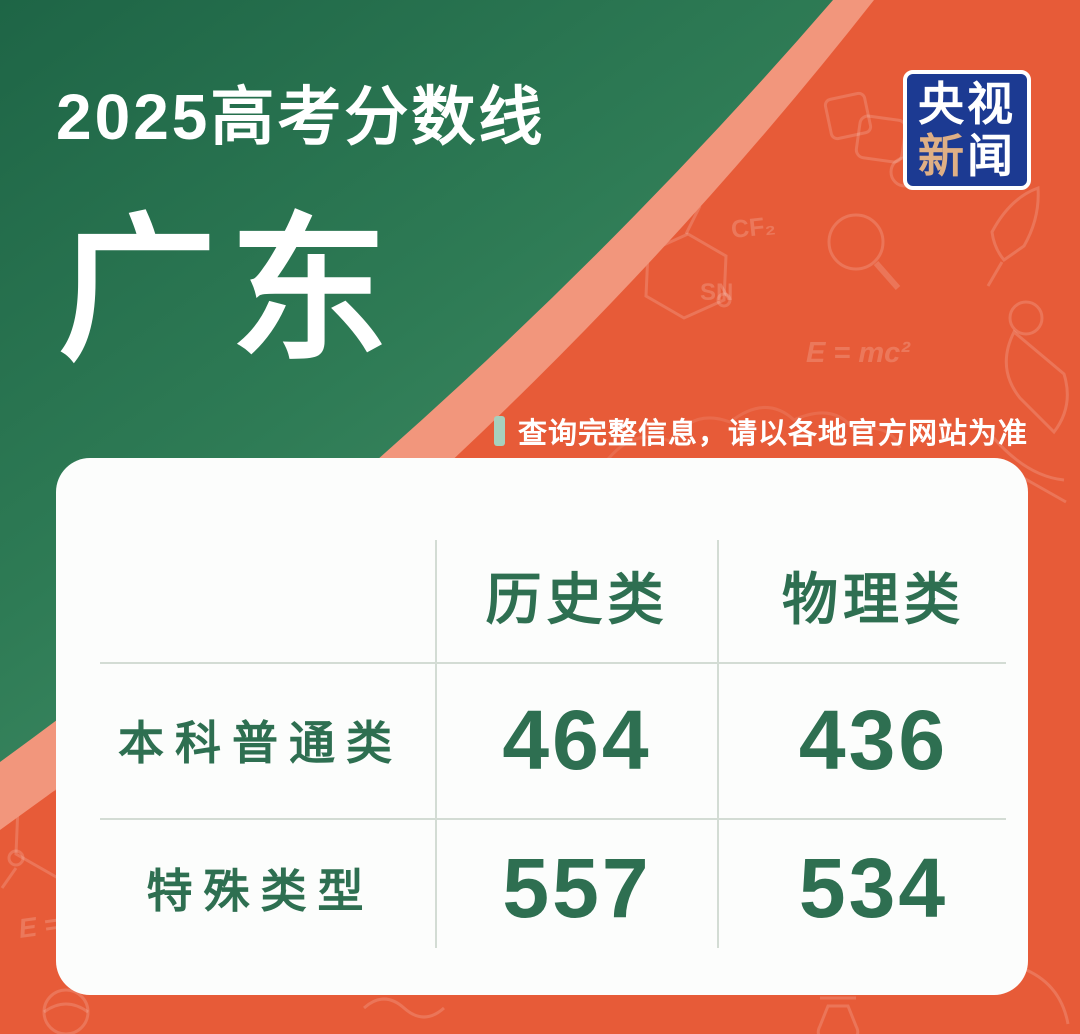 This screenshot has width=1080, height=1034. I want to click on doodle-rocket-icon, so click(1015, 224).